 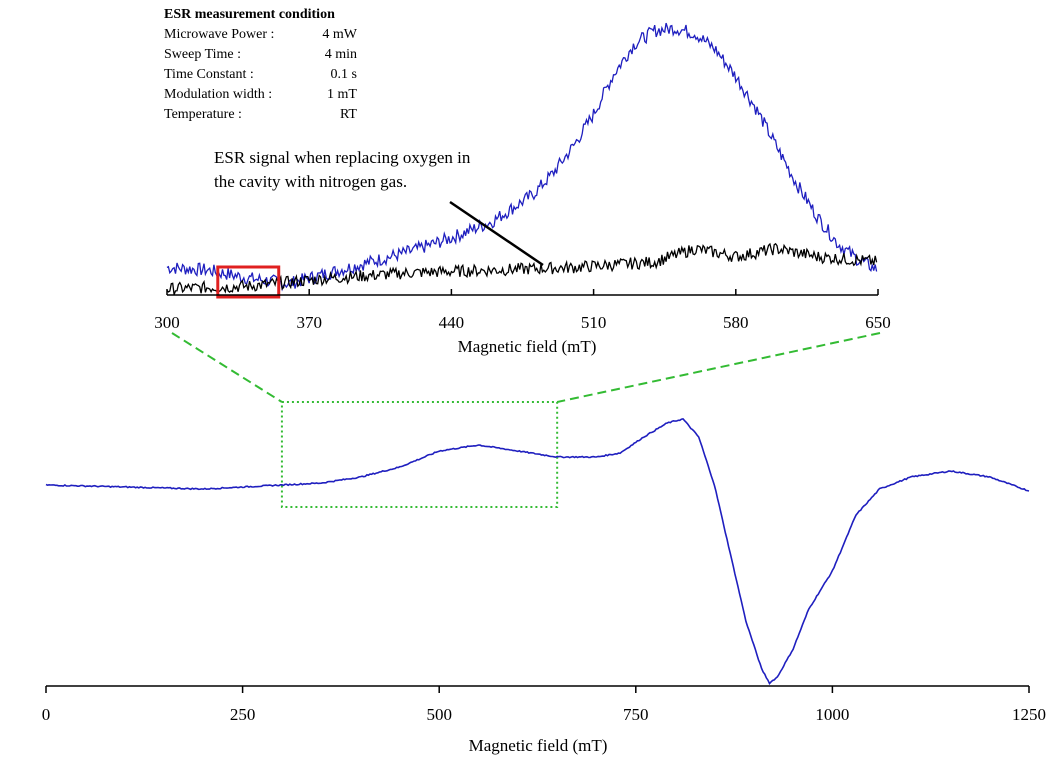 I want to click on bottom-x-tick-label: 1000, so click(x=832, y=714).